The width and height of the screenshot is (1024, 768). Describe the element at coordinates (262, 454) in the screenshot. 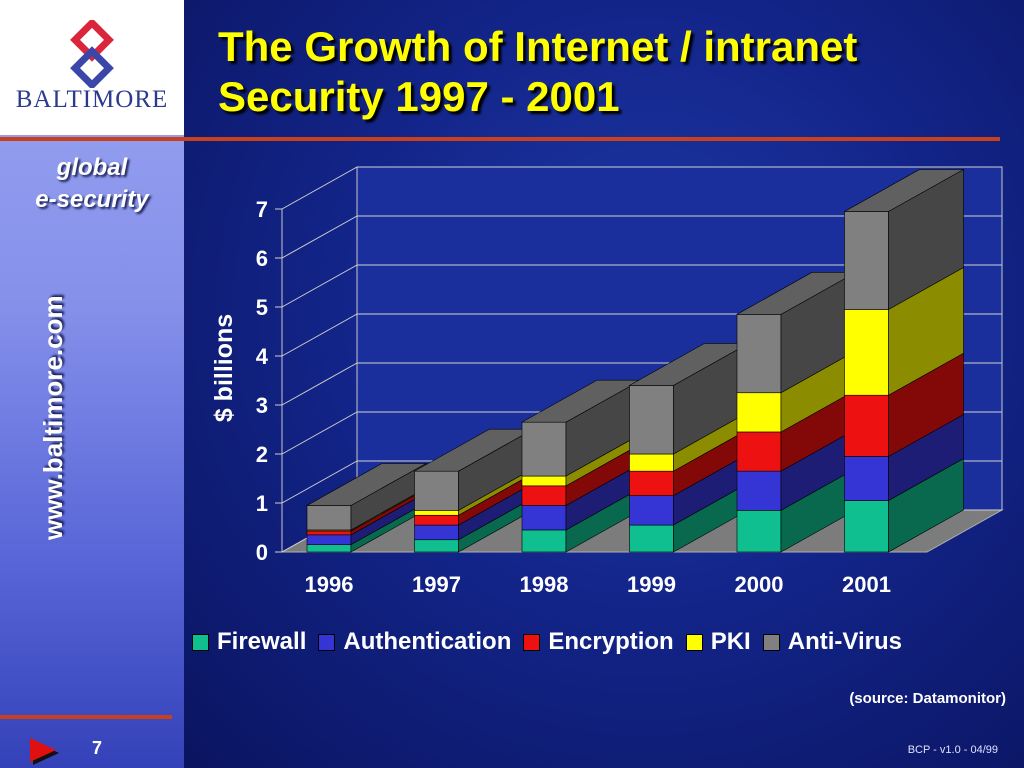

I see `y-tick-label: 2` at that location.